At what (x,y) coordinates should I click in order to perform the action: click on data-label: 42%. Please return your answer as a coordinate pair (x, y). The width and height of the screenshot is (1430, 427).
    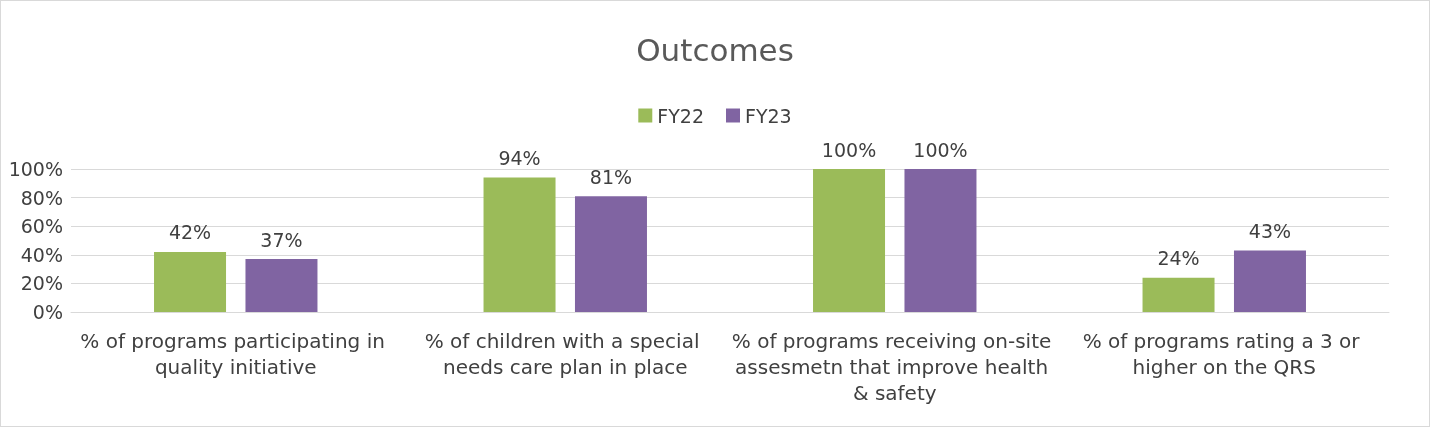
    Looking at the image, I should click on (190, 232).